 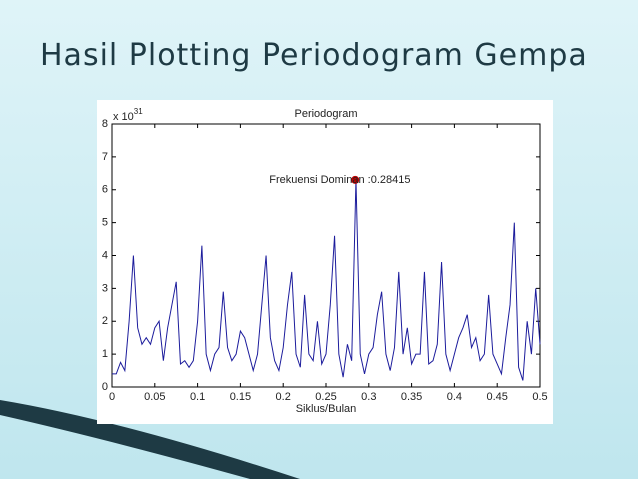 I want to click on y-tick-label: 1, so click(x=105, y=354).